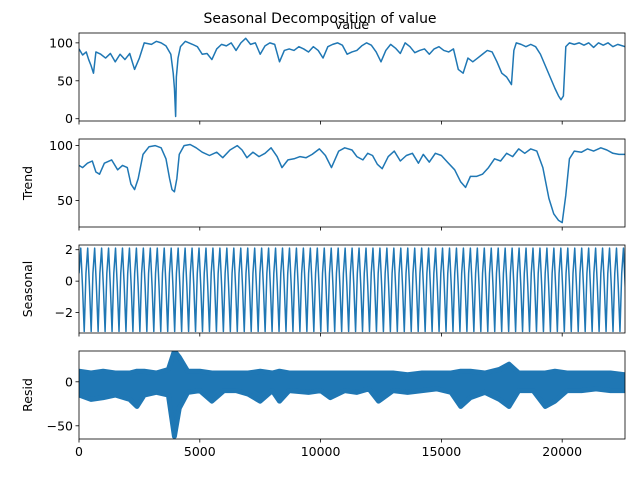 This screenshot has width=640, height=480. Describe the element at coordinates (27, 395) in the screenshot. I see `y-axis-label: Resid` at that location.